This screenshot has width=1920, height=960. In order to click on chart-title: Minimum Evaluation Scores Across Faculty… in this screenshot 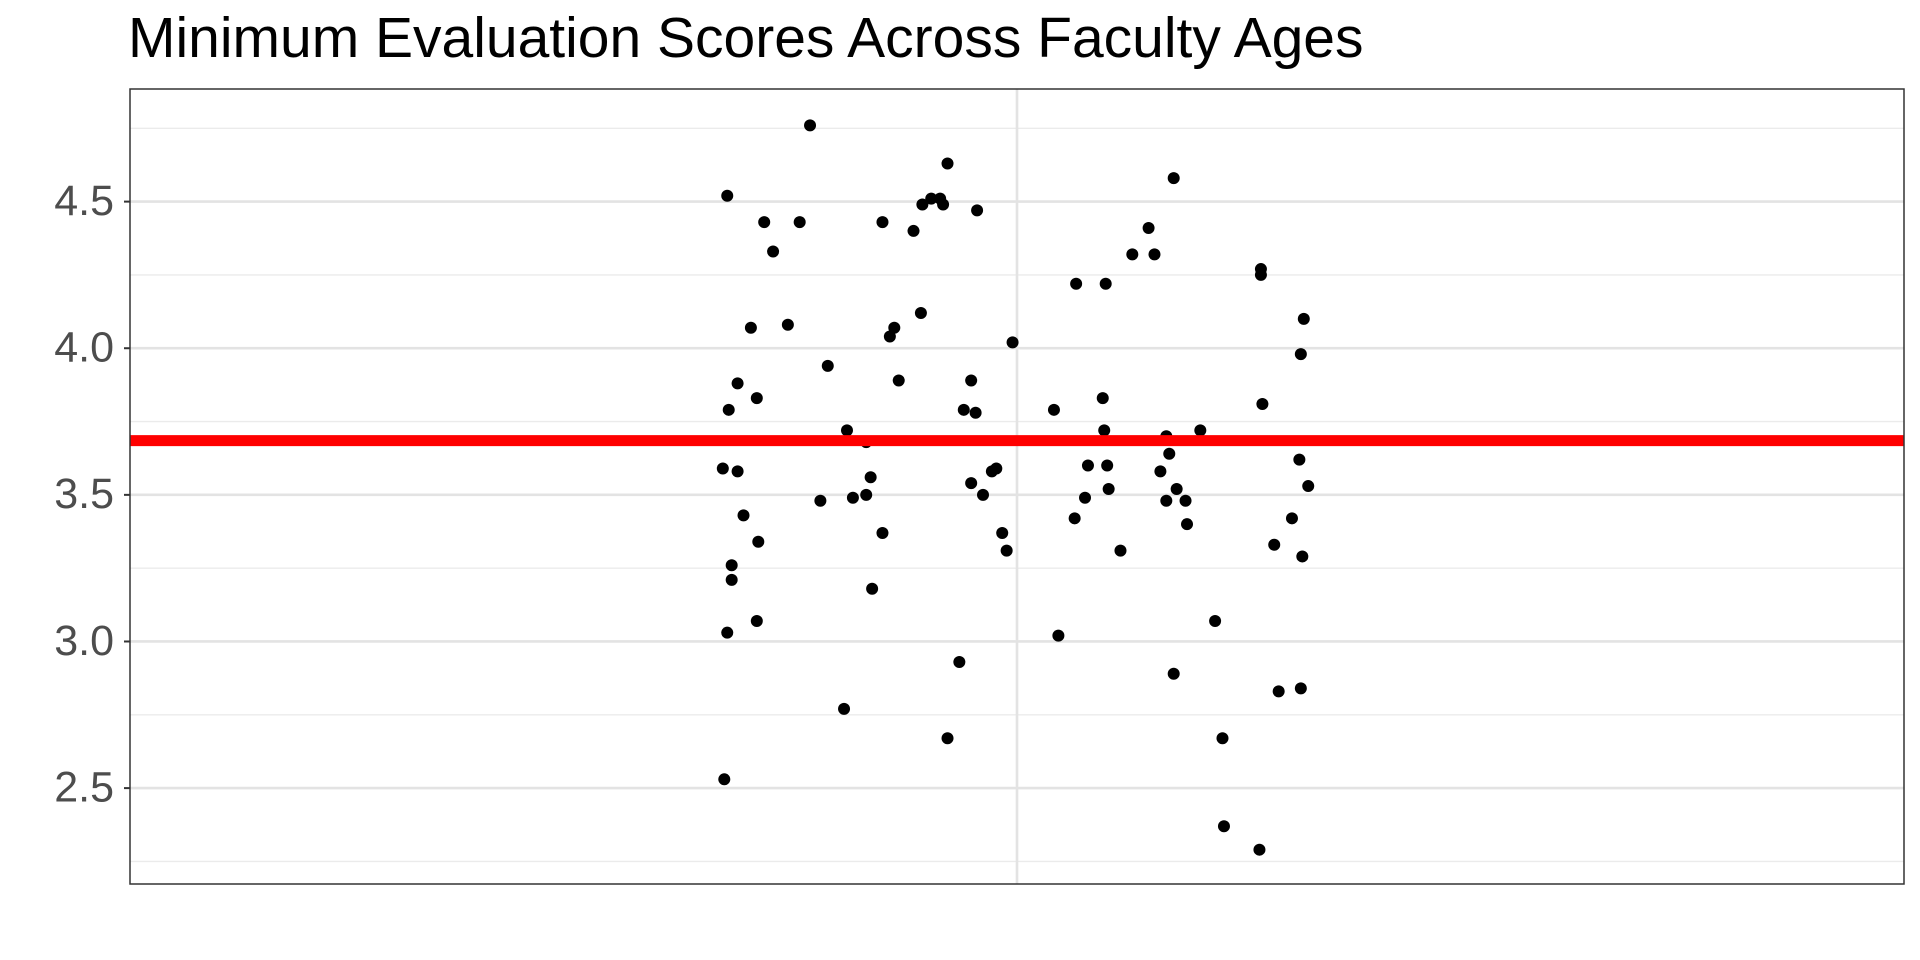, I will do `click(746, 38)`.